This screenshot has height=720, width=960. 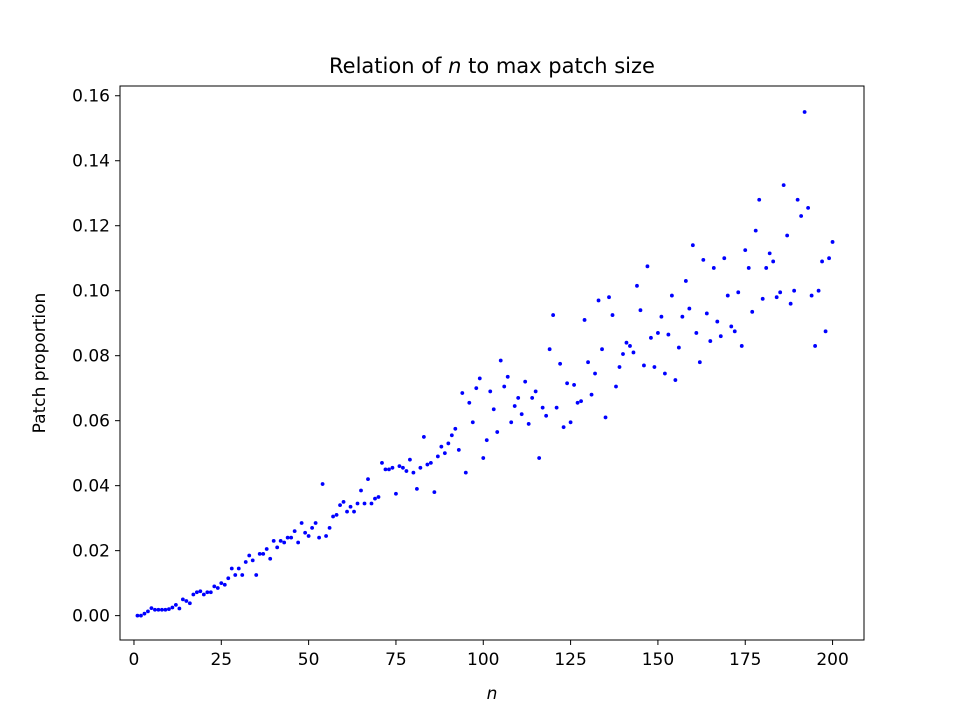 I want to click on x-axis: 0 25 50 75 100 125 150 175 200, so click(x=489, y=655).